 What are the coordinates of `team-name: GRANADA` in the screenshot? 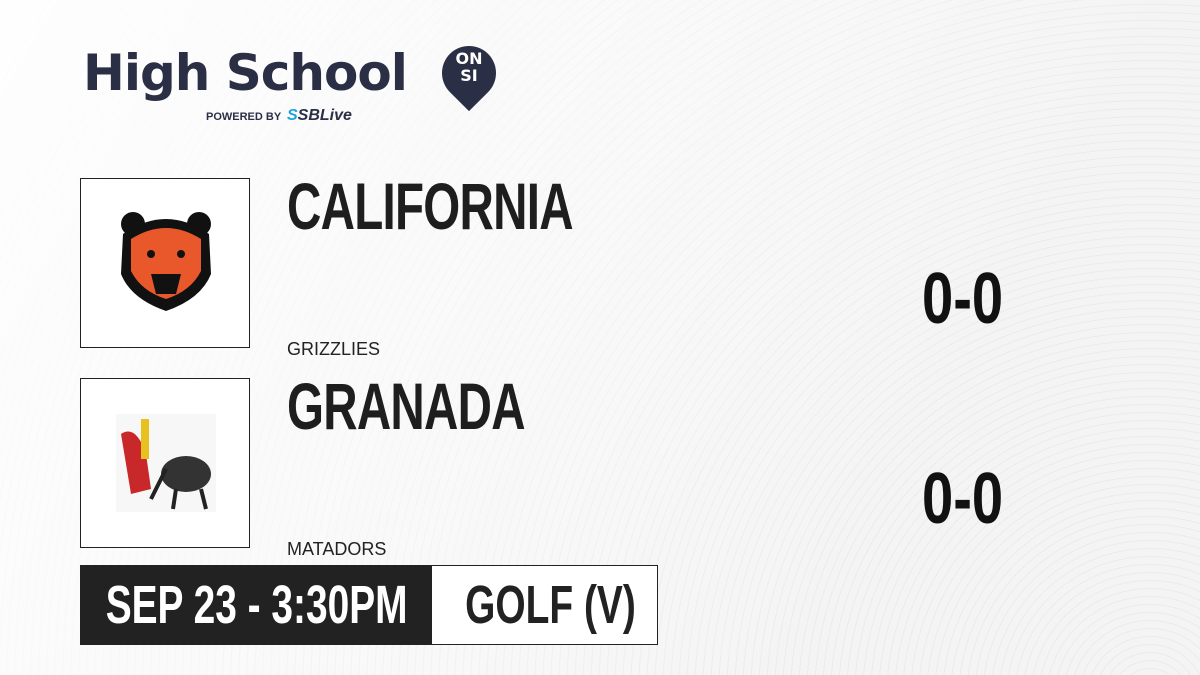 It's located at (406, 406).